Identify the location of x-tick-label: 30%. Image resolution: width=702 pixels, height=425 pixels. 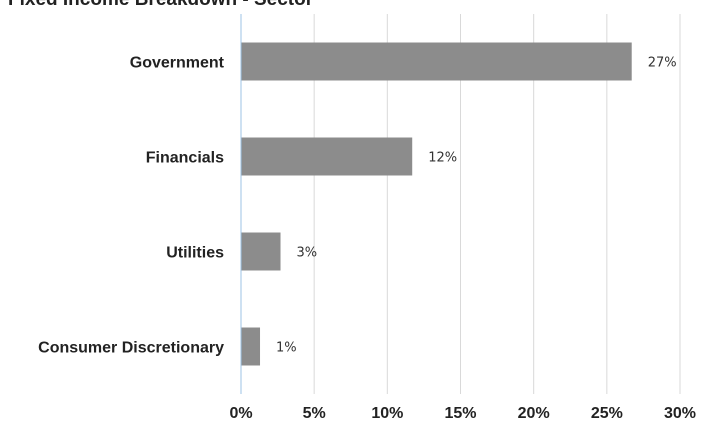
(680, 413).